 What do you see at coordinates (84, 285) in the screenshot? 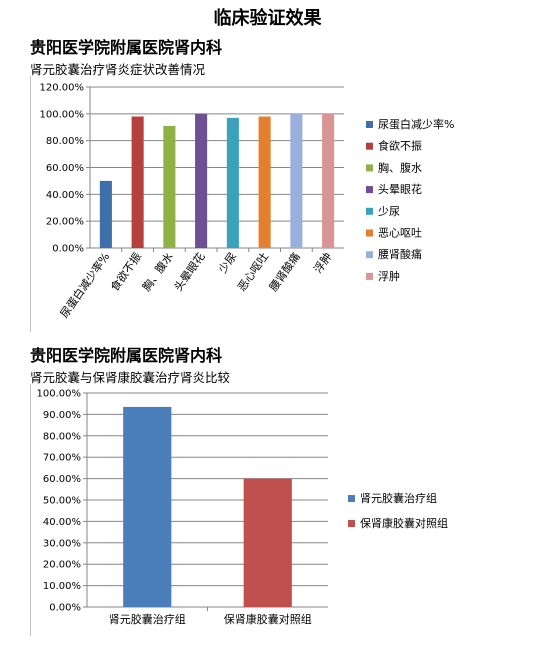
I see `x-tick-label: 尿蛋白减少率%` at bounding box center [84, 285].